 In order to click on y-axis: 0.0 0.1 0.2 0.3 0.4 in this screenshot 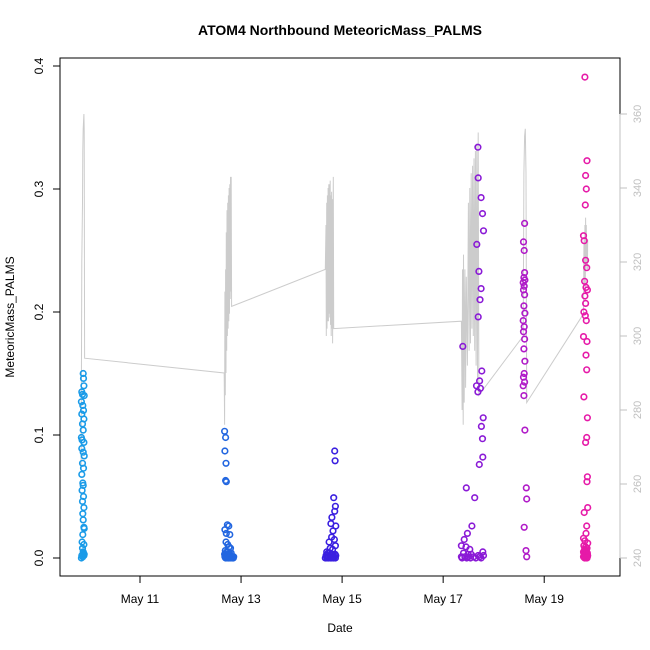, I will do `click(46, 311)`.